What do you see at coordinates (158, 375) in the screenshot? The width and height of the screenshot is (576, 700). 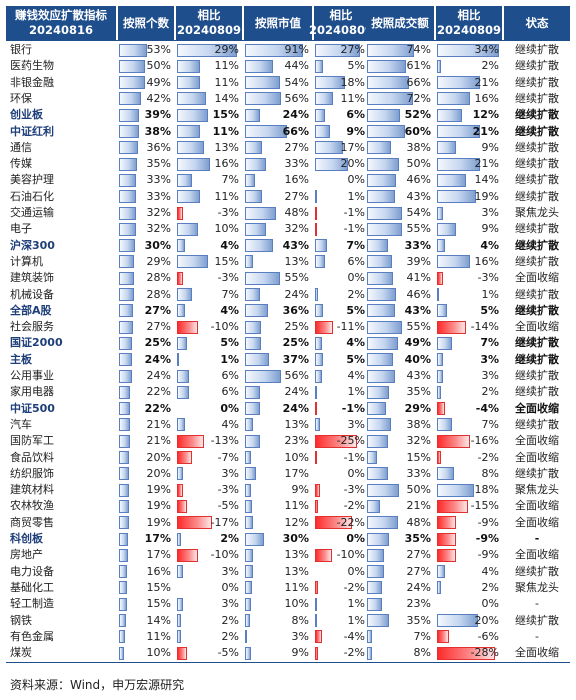 I see `cell-by-count: 24%` at bounding box center [158, 375].